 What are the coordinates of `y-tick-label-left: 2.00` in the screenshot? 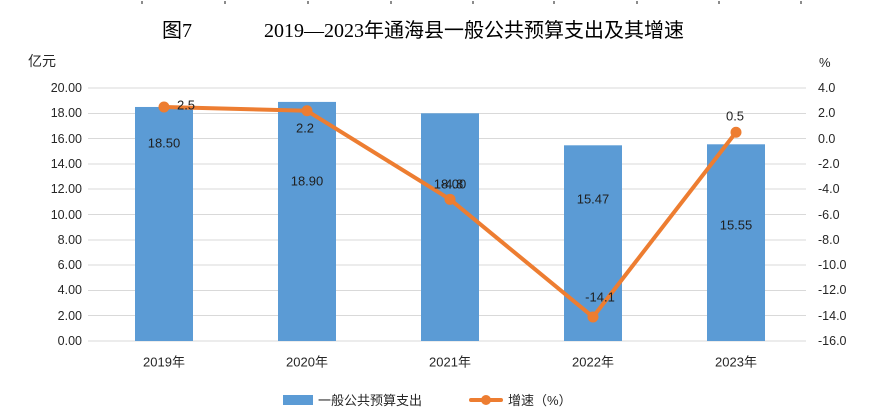 It's located at (69, 315).